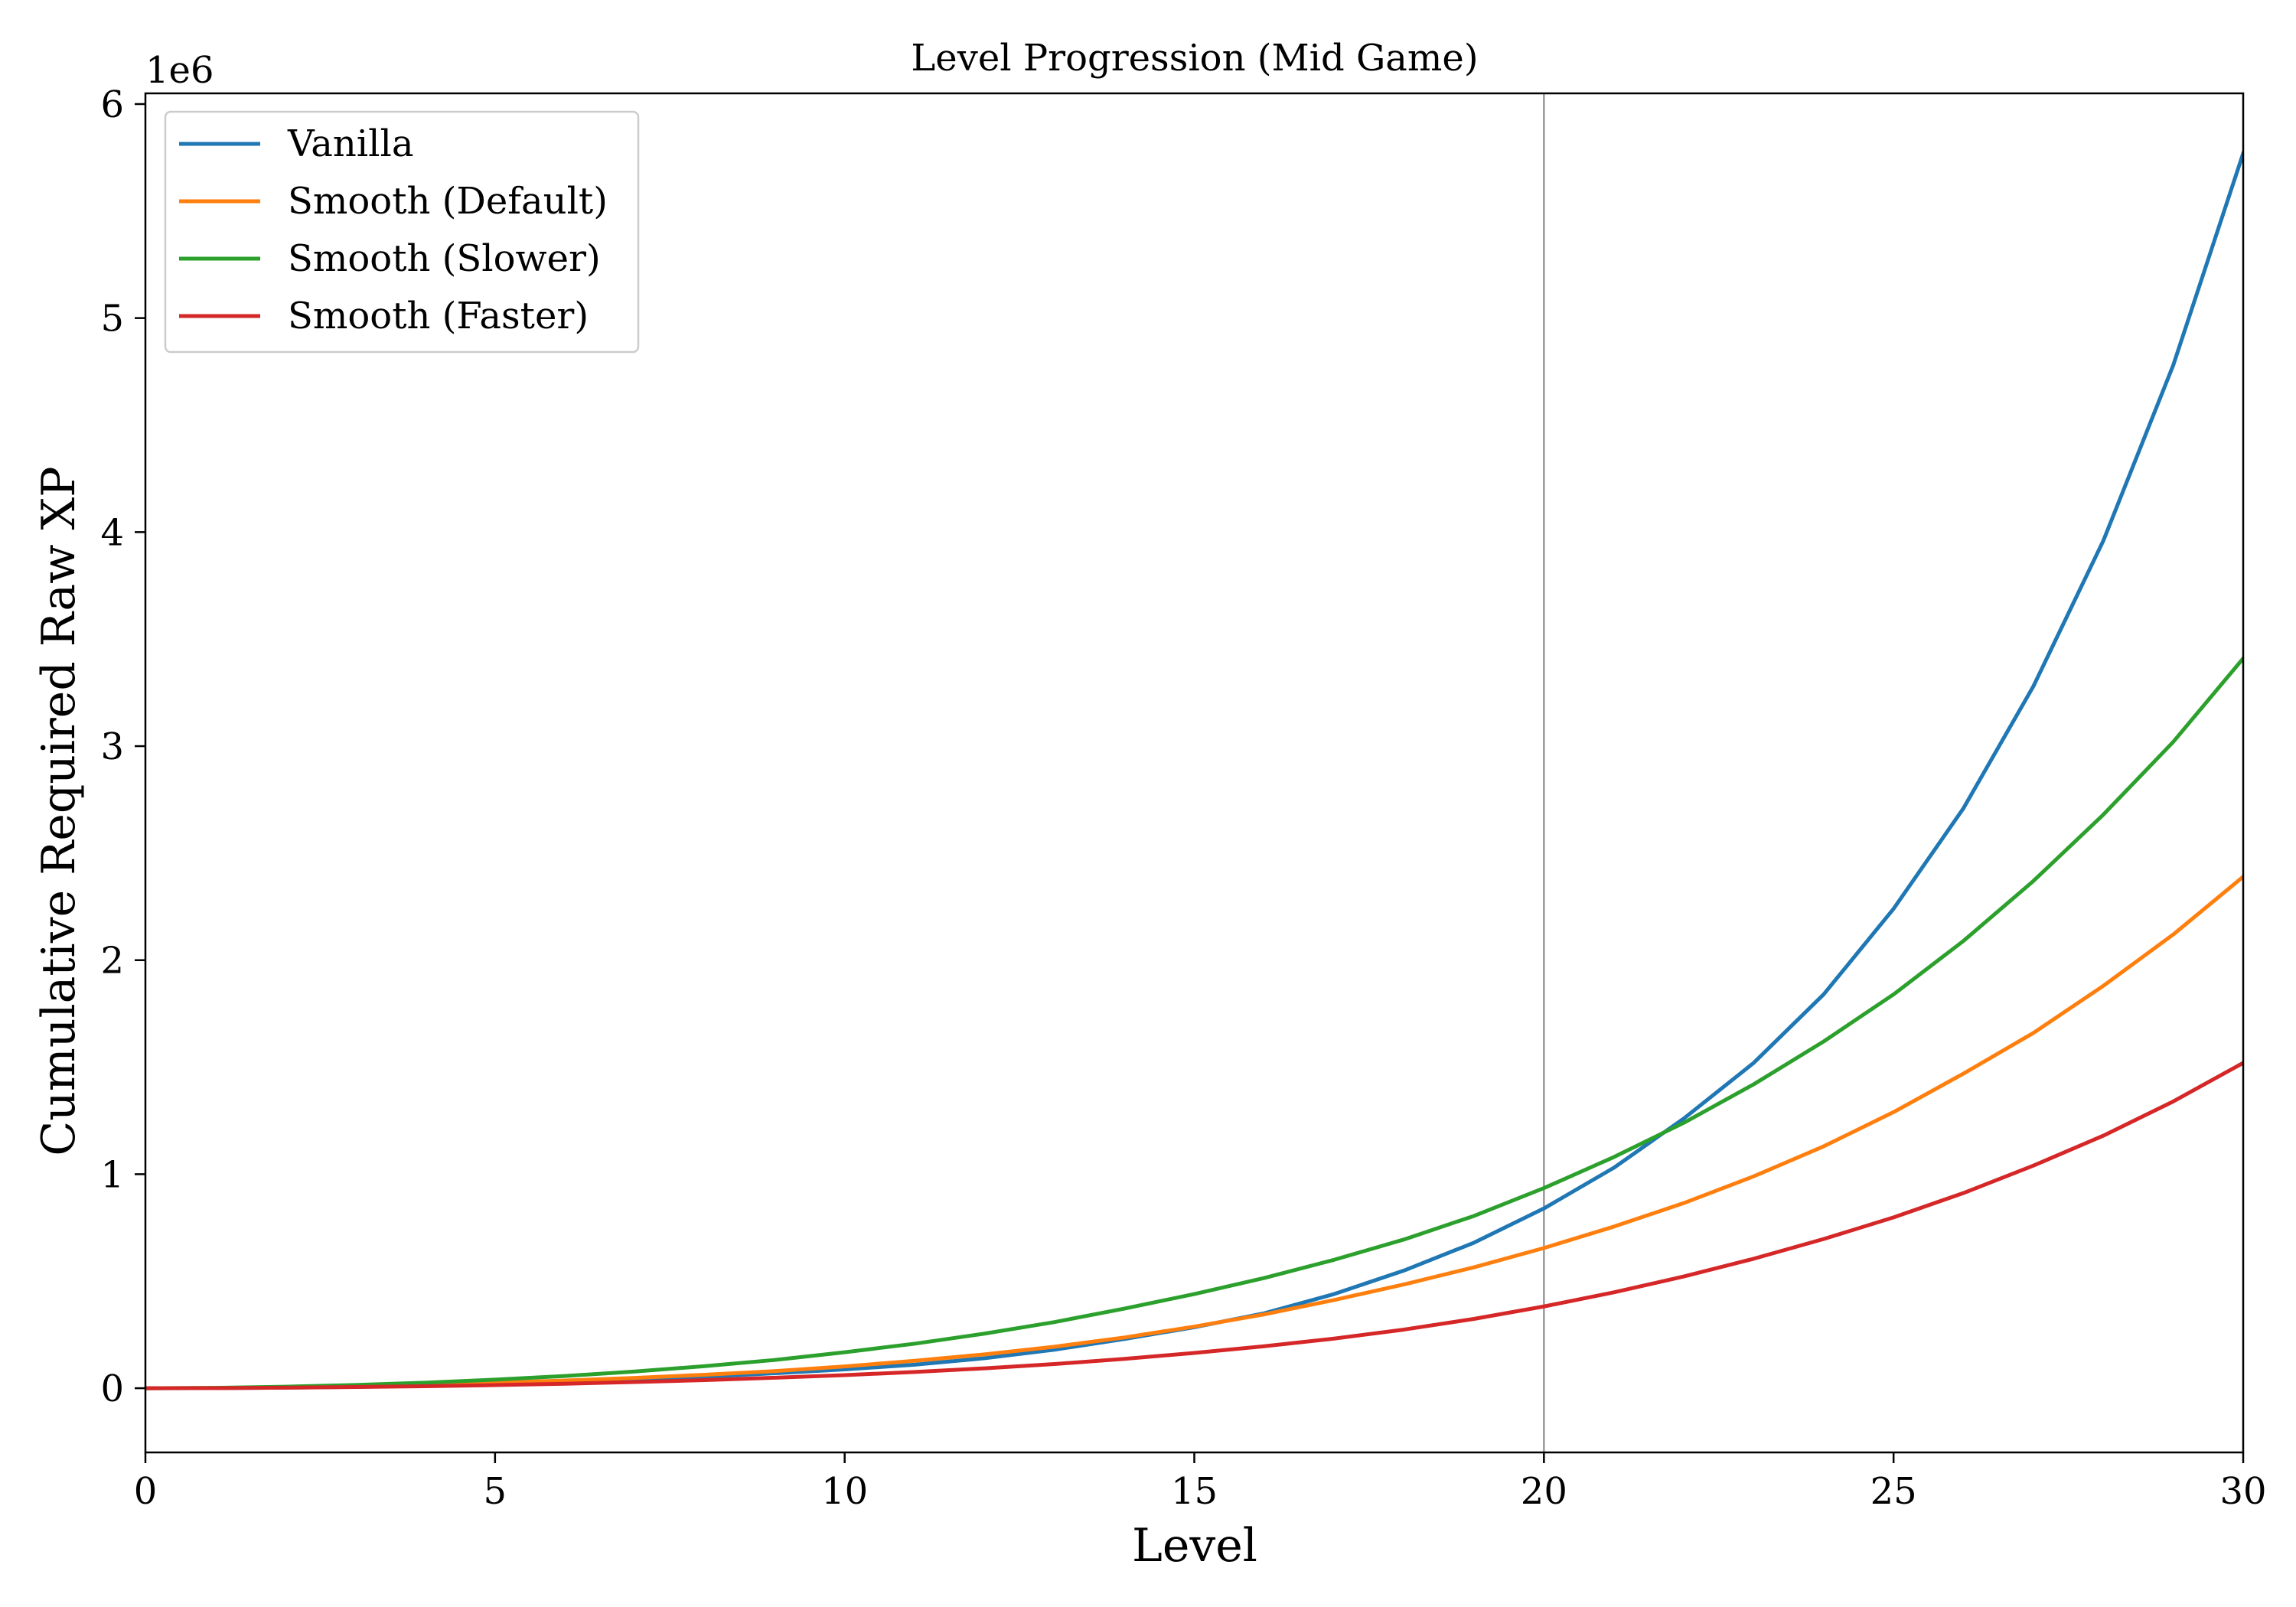  I want to click on x-tick-label: 30, so click(2242, 1491).